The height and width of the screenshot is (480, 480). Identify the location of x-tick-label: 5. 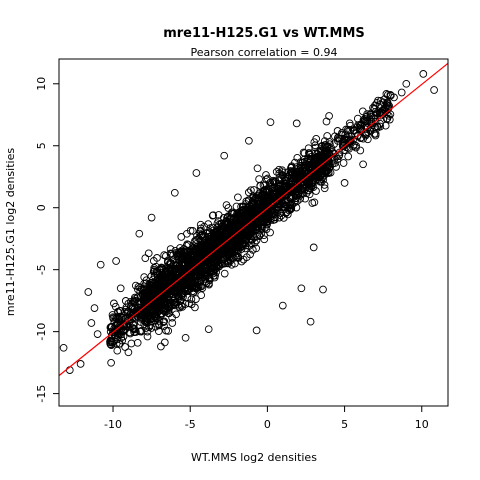
(344, 424).